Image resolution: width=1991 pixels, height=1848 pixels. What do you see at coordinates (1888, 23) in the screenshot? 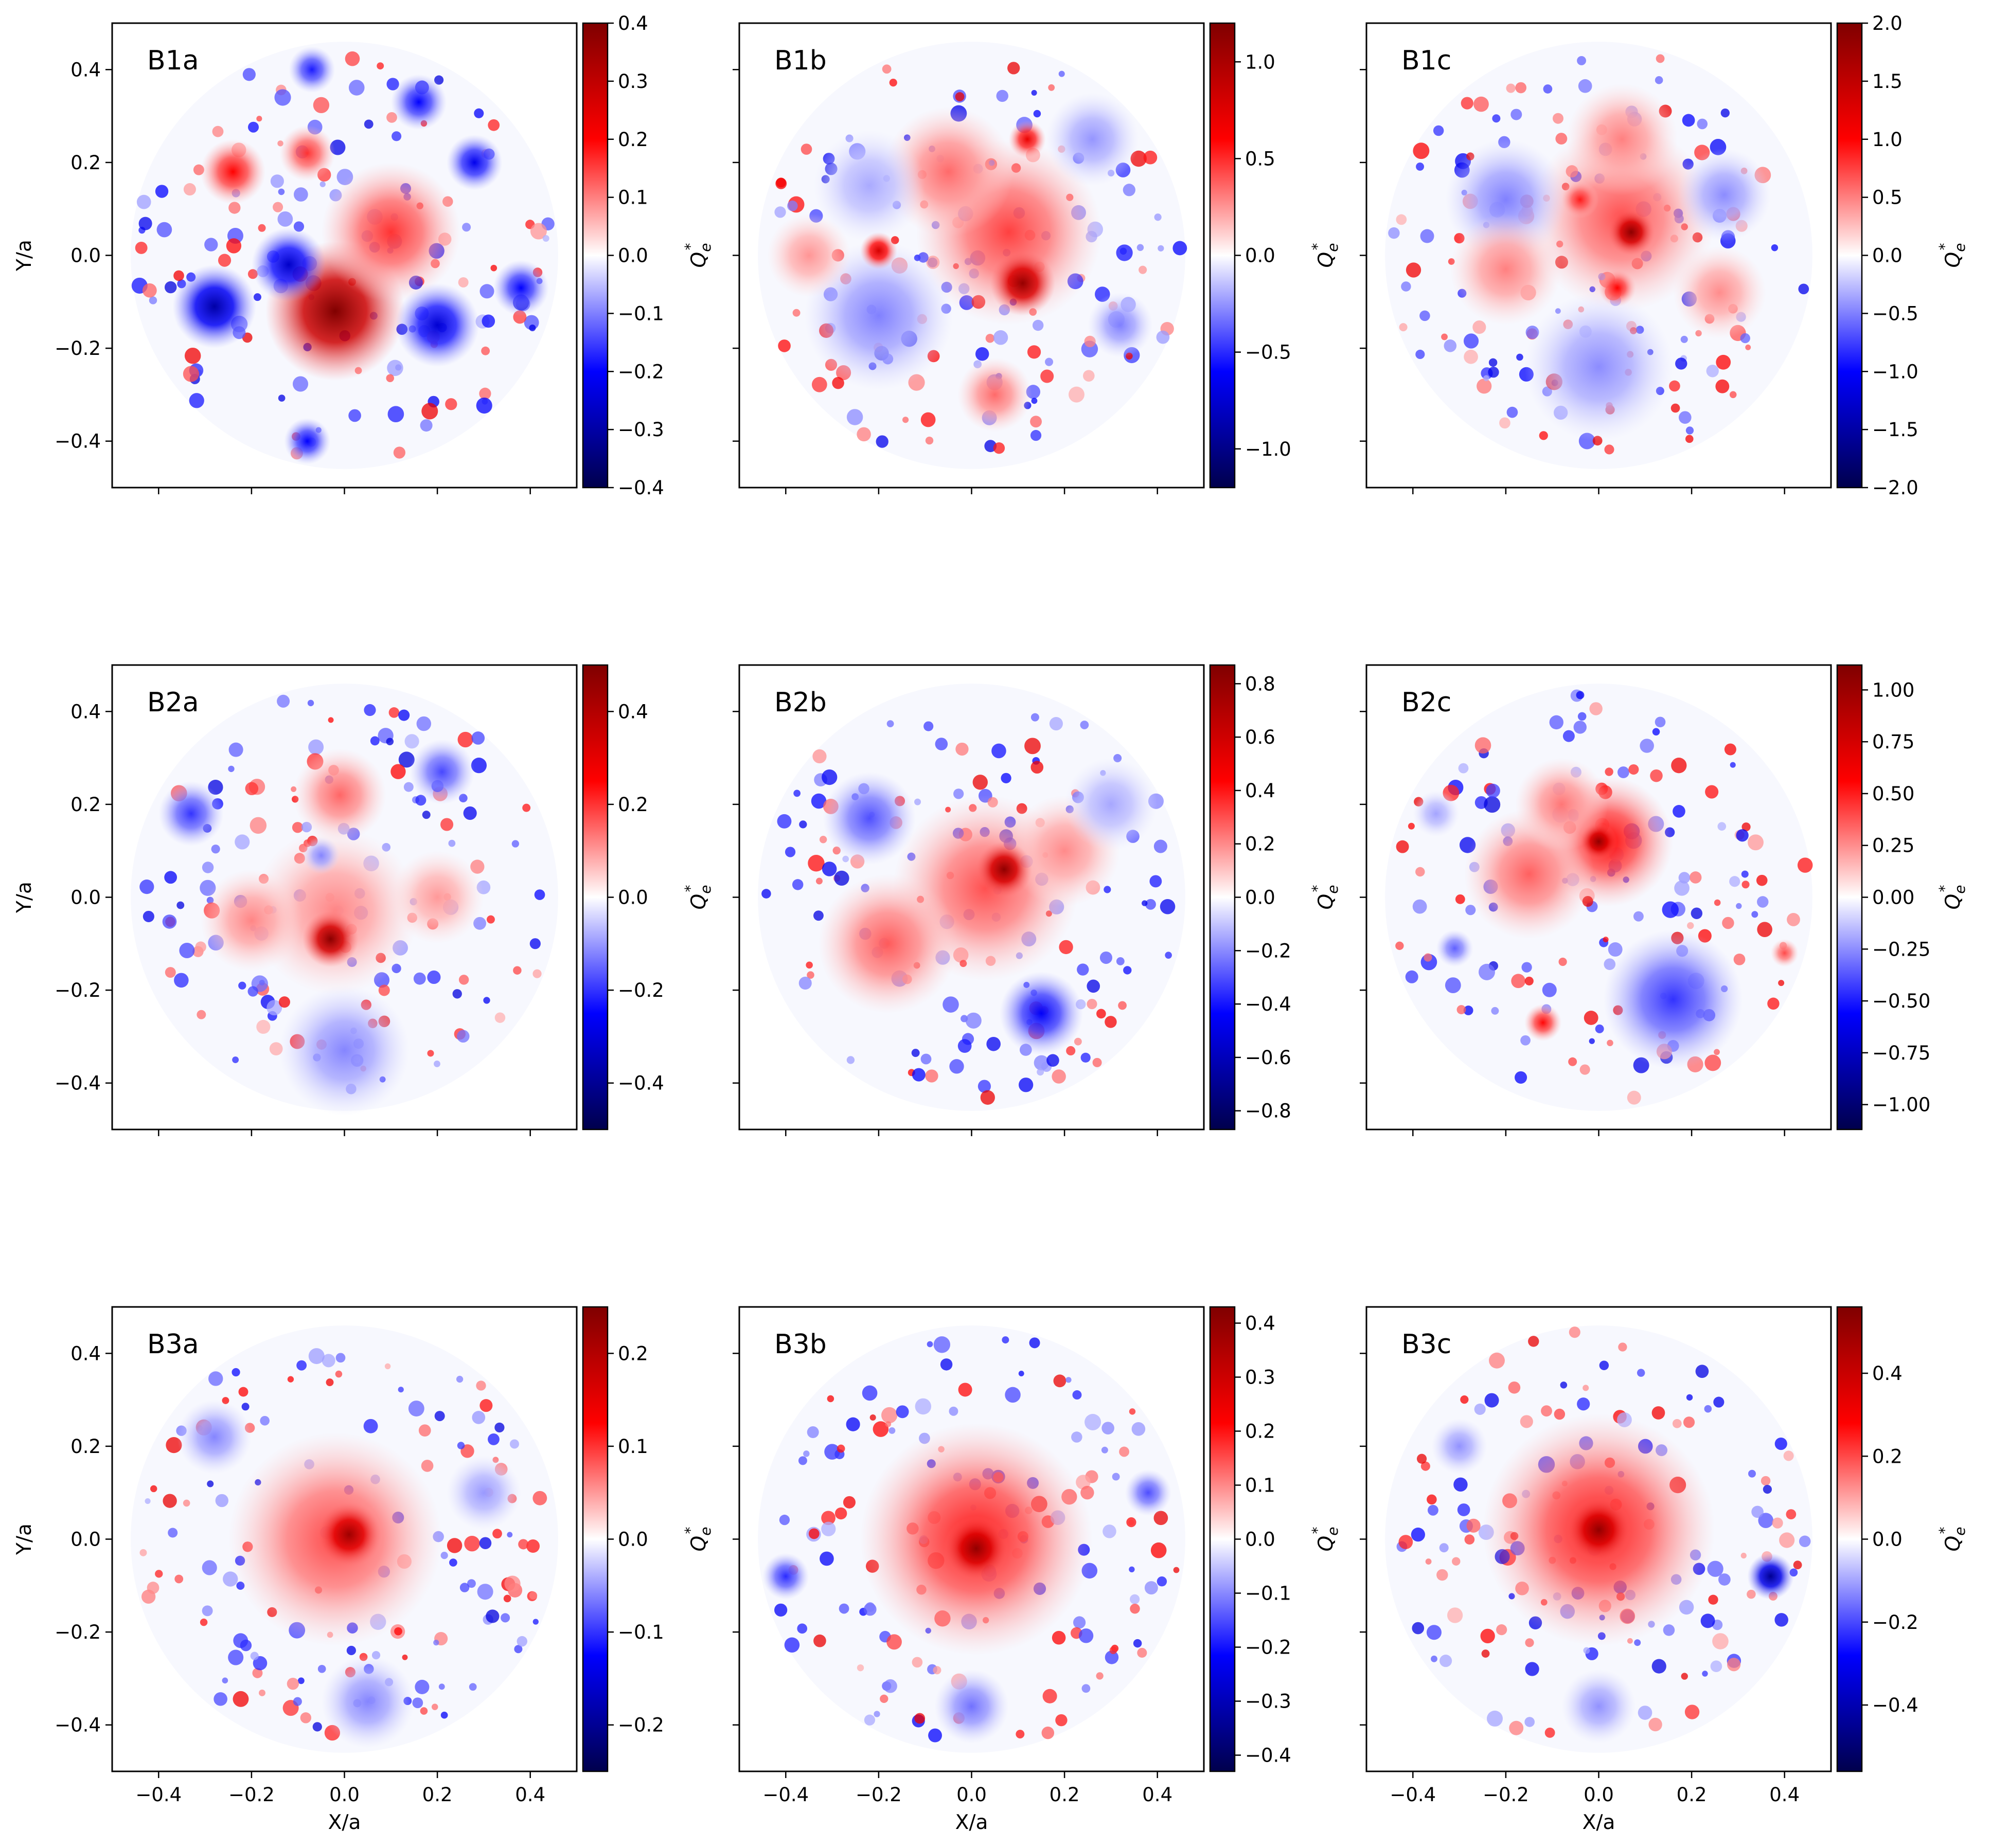
I see `colorbar-tick-label: 2.0` at bounding box center [1888, 23].